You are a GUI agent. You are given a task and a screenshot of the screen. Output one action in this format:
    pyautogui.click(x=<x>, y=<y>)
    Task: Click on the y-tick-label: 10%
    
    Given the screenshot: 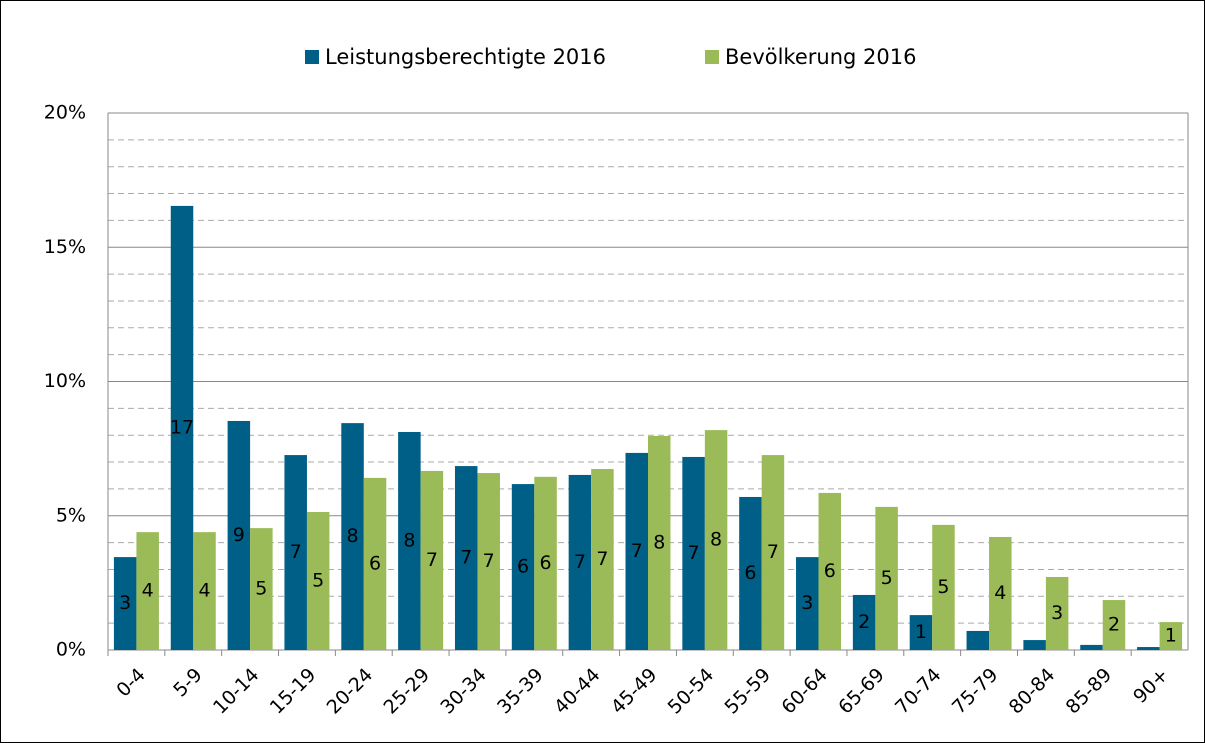 What is the action you would take?
    pyautogui.click(x=65, y=381)
    